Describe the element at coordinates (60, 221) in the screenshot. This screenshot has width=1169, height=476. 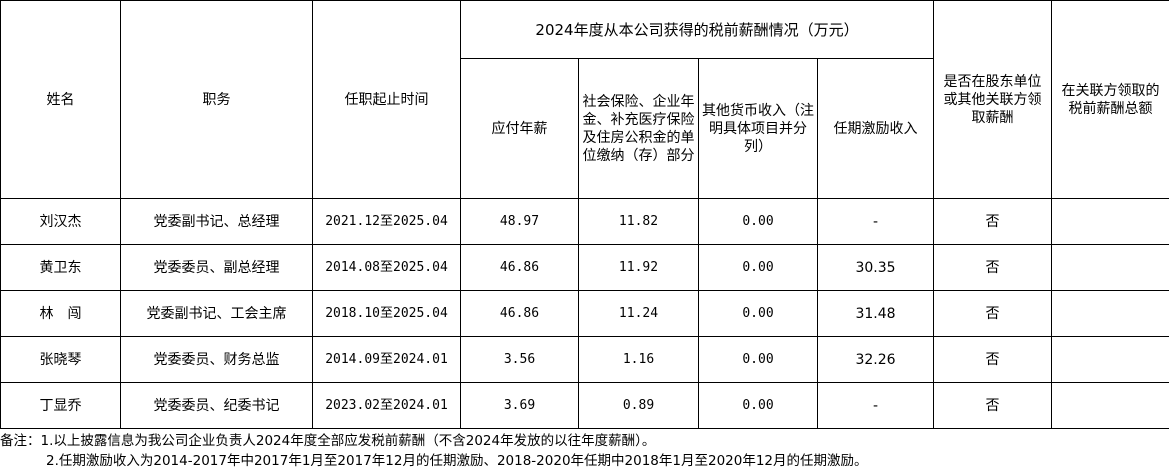
I see `data-cell: 刘汉杰` at that location.